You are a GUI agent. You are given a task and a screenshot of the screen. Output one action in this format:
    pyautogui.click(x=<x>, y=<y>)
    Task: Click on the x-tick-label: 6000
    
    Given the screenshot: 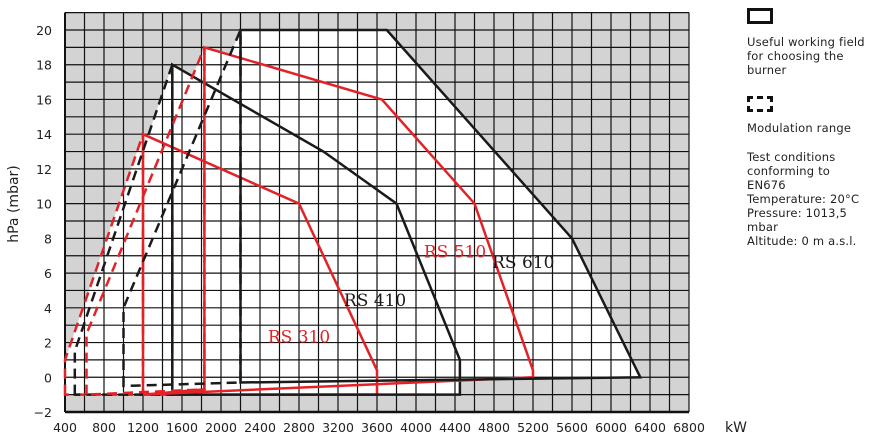 What is the action you would take?
    pyautogui.click(x=611, y=427)
    